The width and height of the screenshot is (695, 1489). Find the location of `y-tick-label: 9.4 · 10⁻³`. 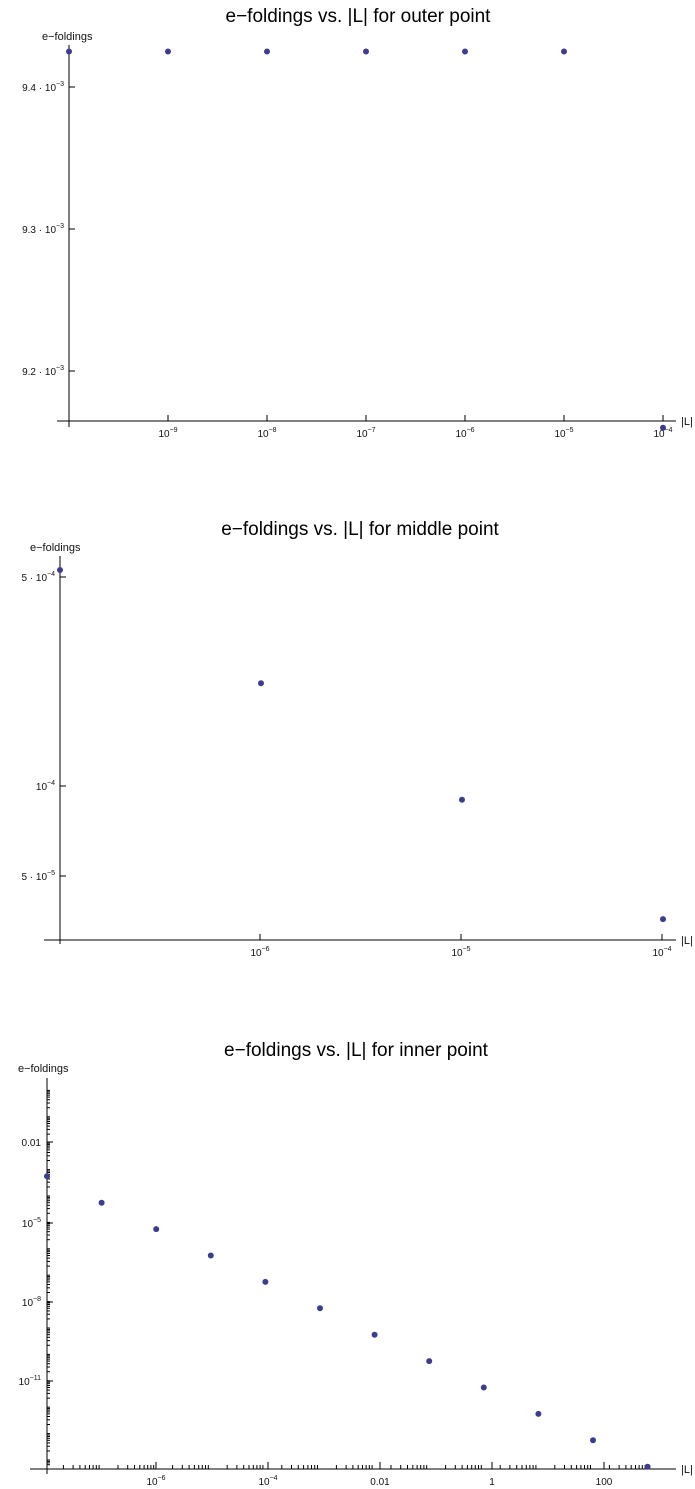

y-tick-label: 9.4 · 10⁻³ is located at coordinates (43, 87).